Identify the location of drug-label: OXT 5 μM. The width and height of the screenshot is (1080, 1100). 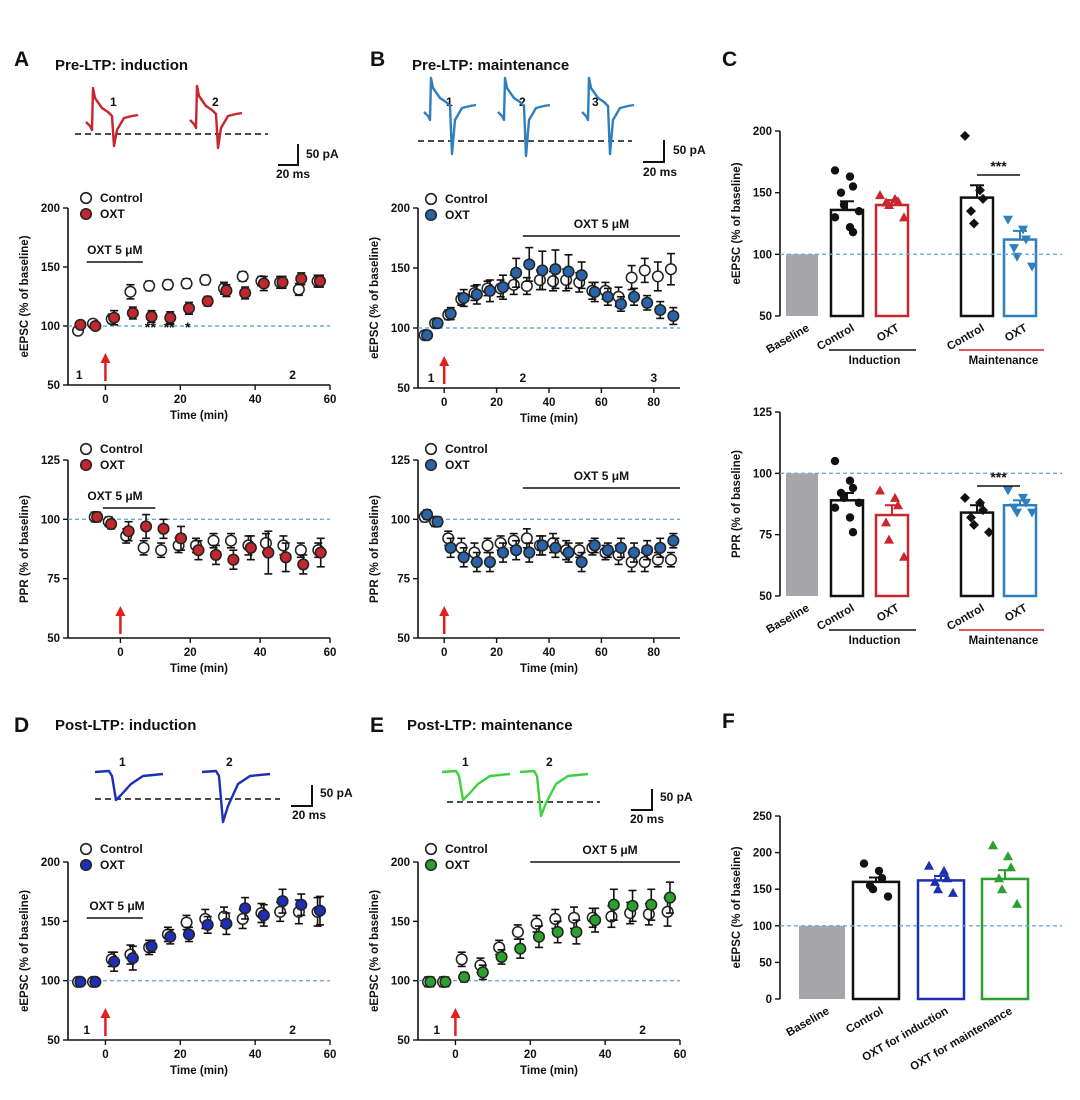
(601, 224).